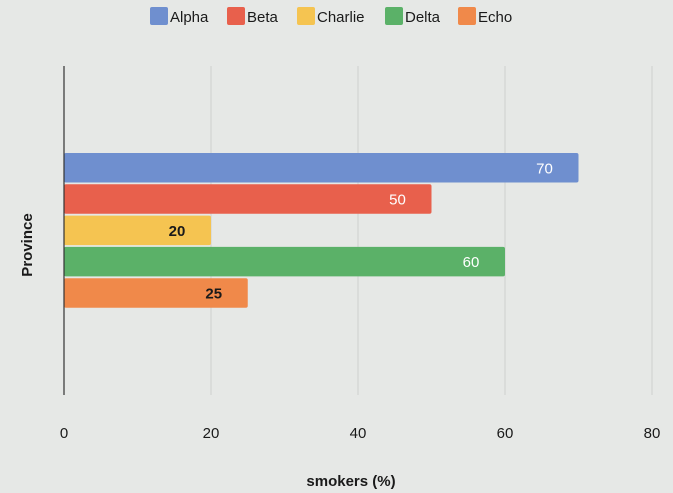  I want to click on x-tick-label: 20, so click(211, 433).